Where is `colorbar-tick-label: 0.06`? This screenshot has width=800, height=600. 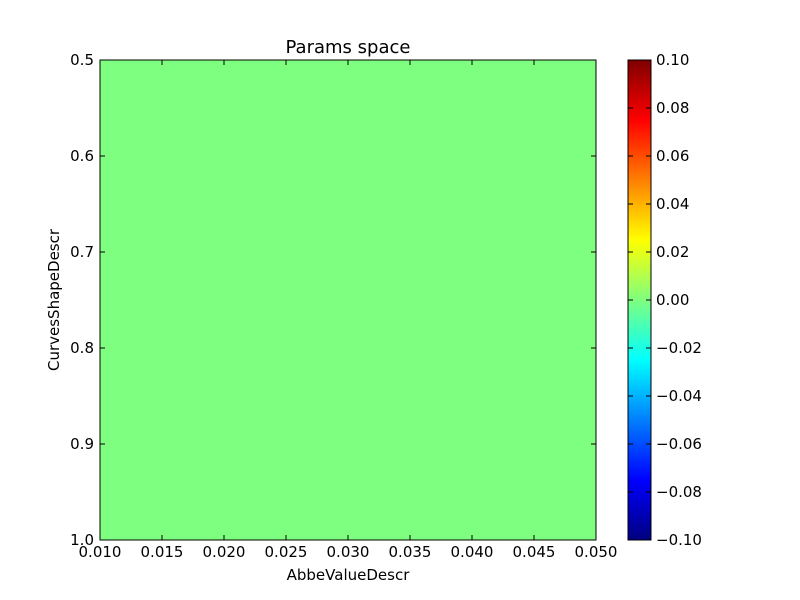 colorbar-tick-label: 0.06 is located at coordinates (672, 156).